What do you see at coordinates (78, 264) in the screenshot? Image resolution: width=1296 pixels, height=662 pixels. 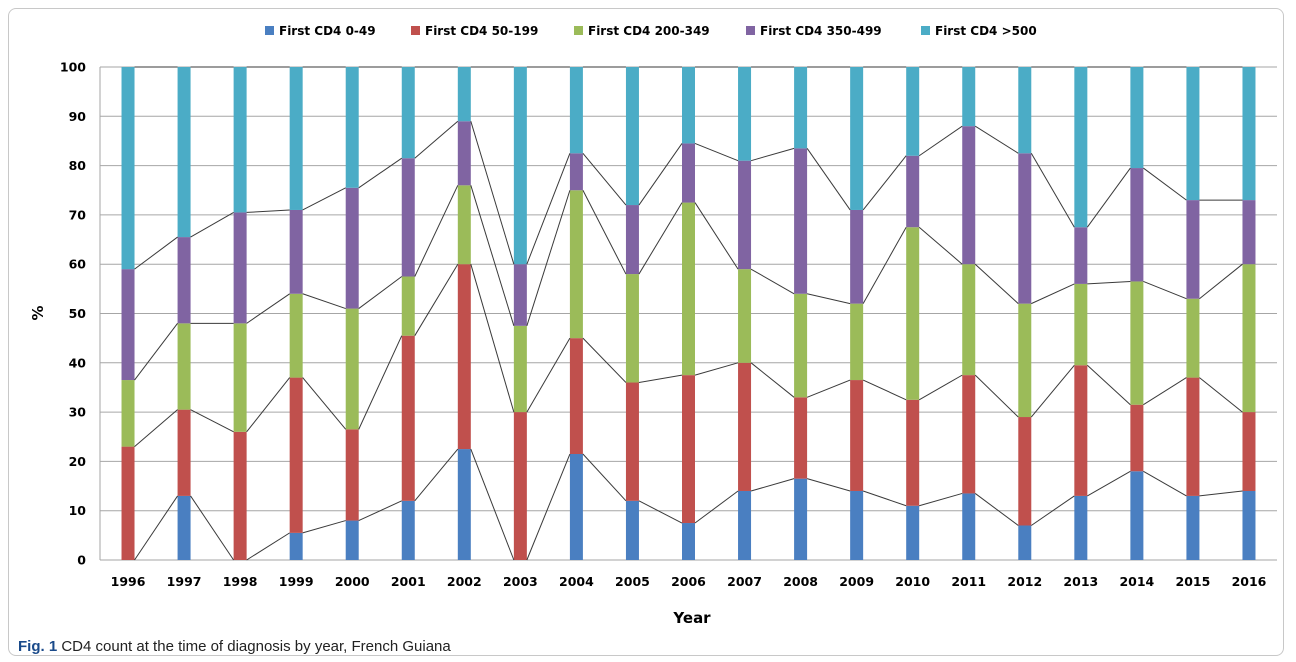 I see `y-tick-label: 60` at bounding box center [78, 264].